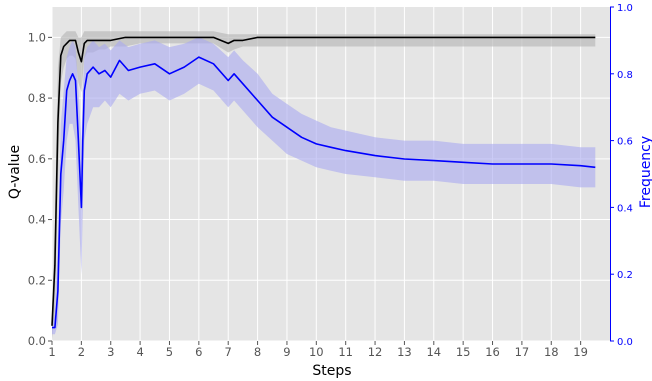 This screenshot has width=652, height=381. What do you see at coordinates (625, 275) in the screenshot?
I see `y2-tick-label: 0.2` at bounding box center [625, 275].